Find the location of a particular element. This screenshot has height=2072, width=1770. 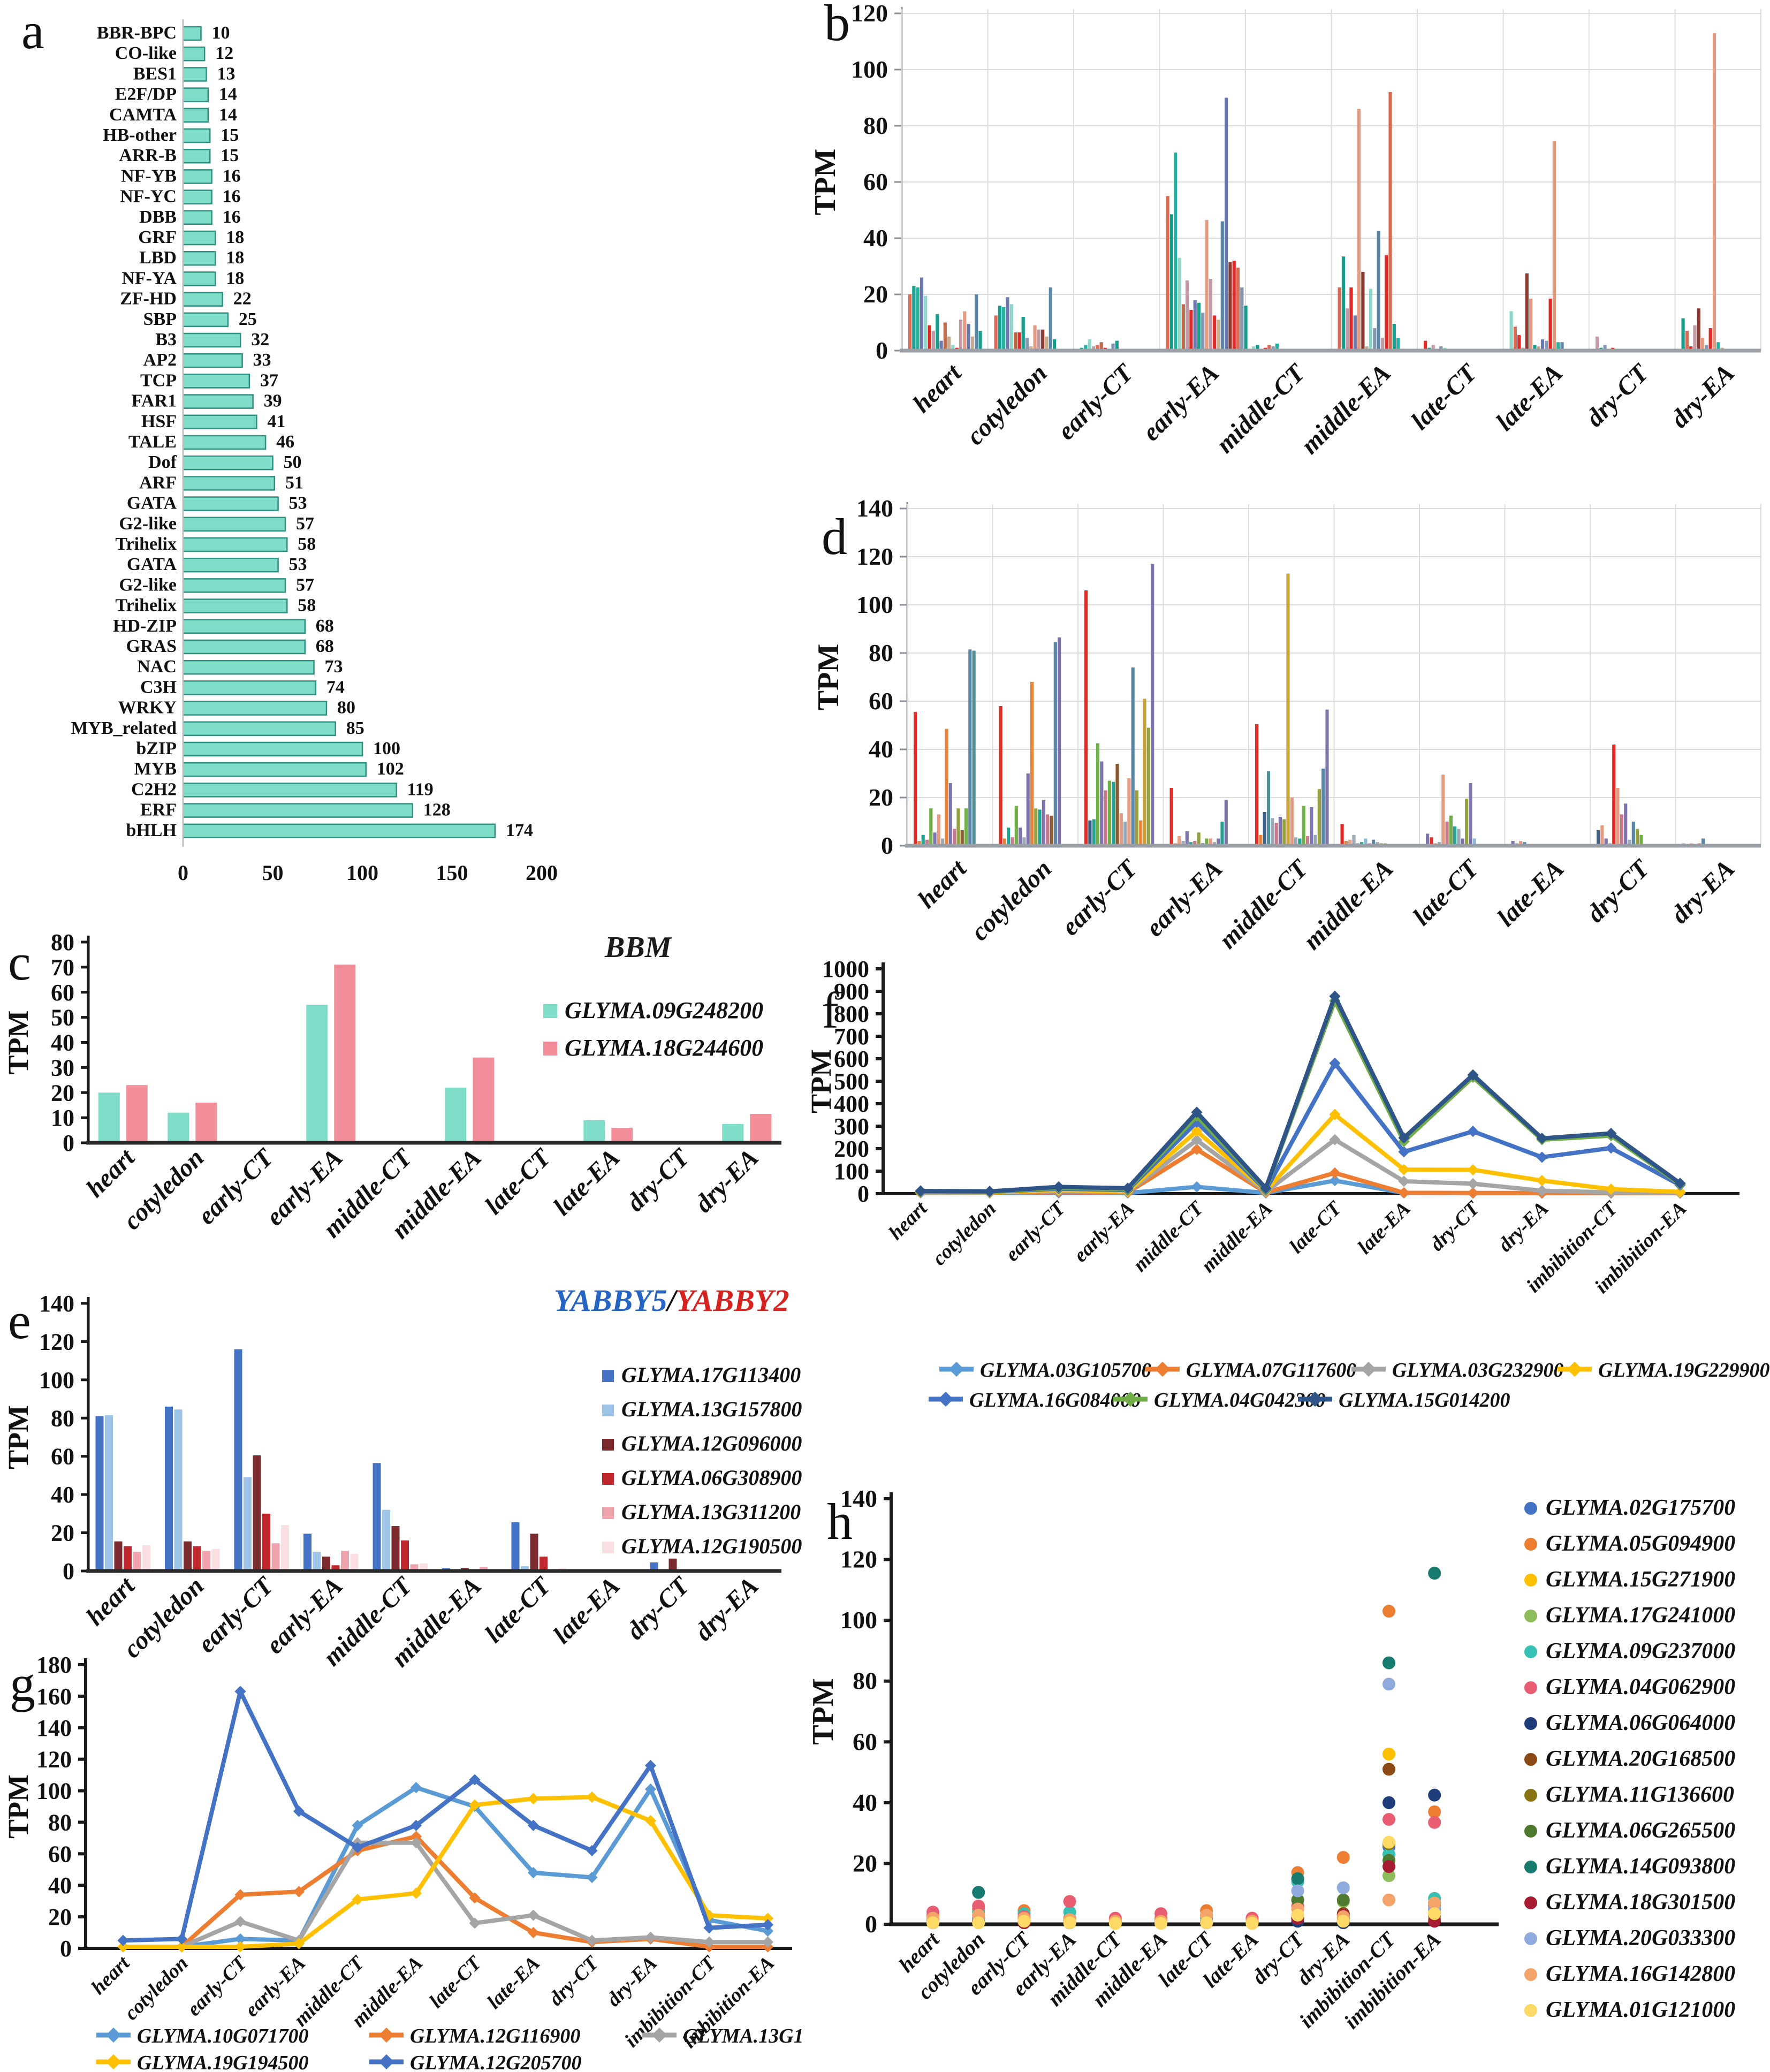

x-category-label: dry-EA is located at coordinates (632, 1981).